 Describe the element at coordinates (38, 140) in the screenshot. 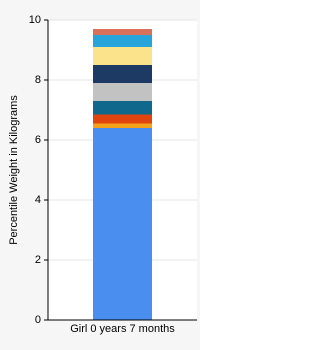

I see `y-tick-label: 6` at that location.